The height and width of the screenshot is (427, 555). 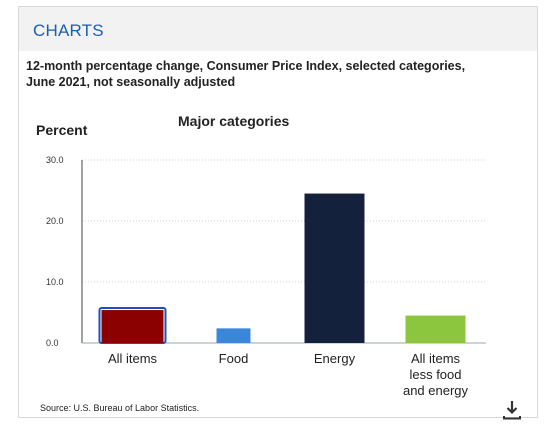 I want to click on y-tick-label: 20.0, so click(x=55, y=221).